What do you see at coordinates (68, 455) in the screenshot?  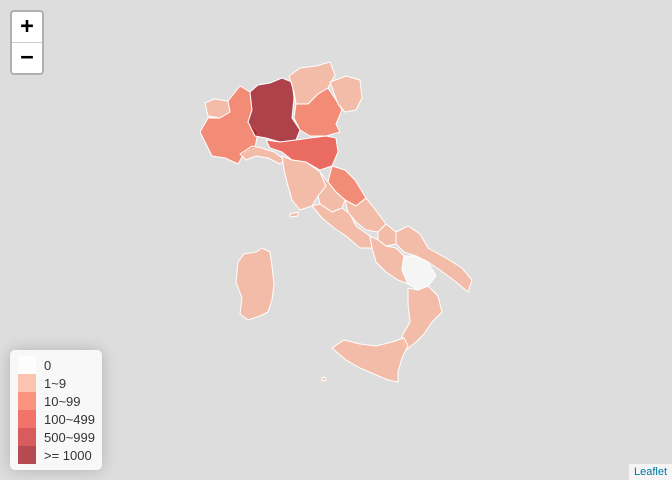 I see `legend-label: >= 1000` at bounding box center [68, 455].